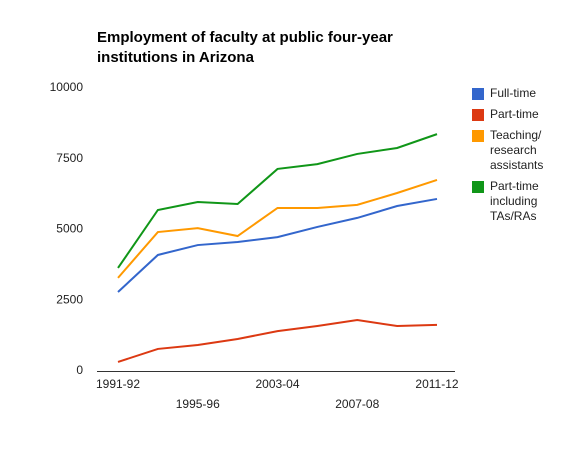 Image resolution: width=571 pixels, height=449 pixels. What do you see at coordinates (517, 150) in the screenshot?
I see `legend-label: Teaching/ research assistants` at bounding box center [517, 150].